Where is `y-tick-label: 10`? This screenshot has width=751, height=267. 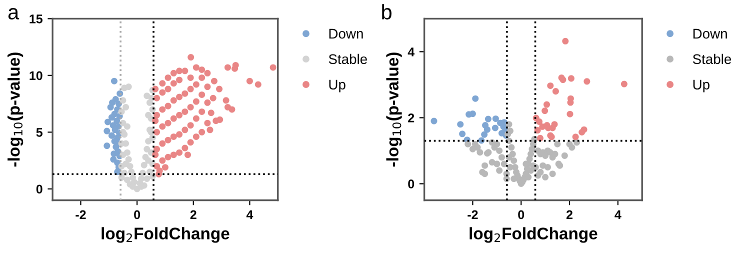 y-tick-label: 10 is located at coordinates (36, 75).